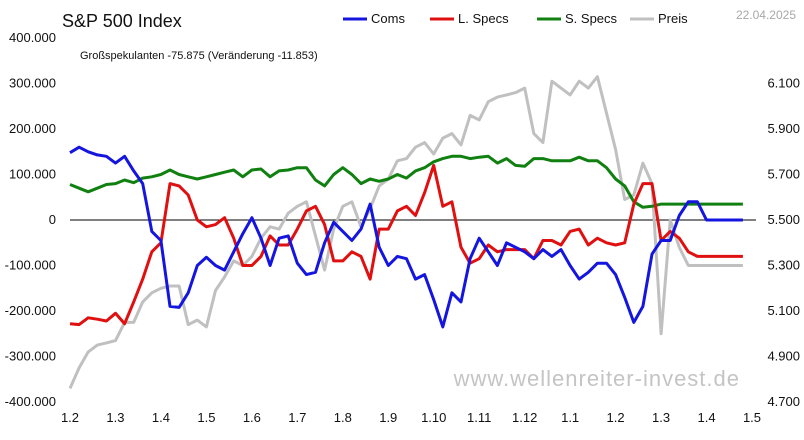 This screenshot has height=440, width=804. I want to click on left-tick-label: 300.000, so click(32, 83).